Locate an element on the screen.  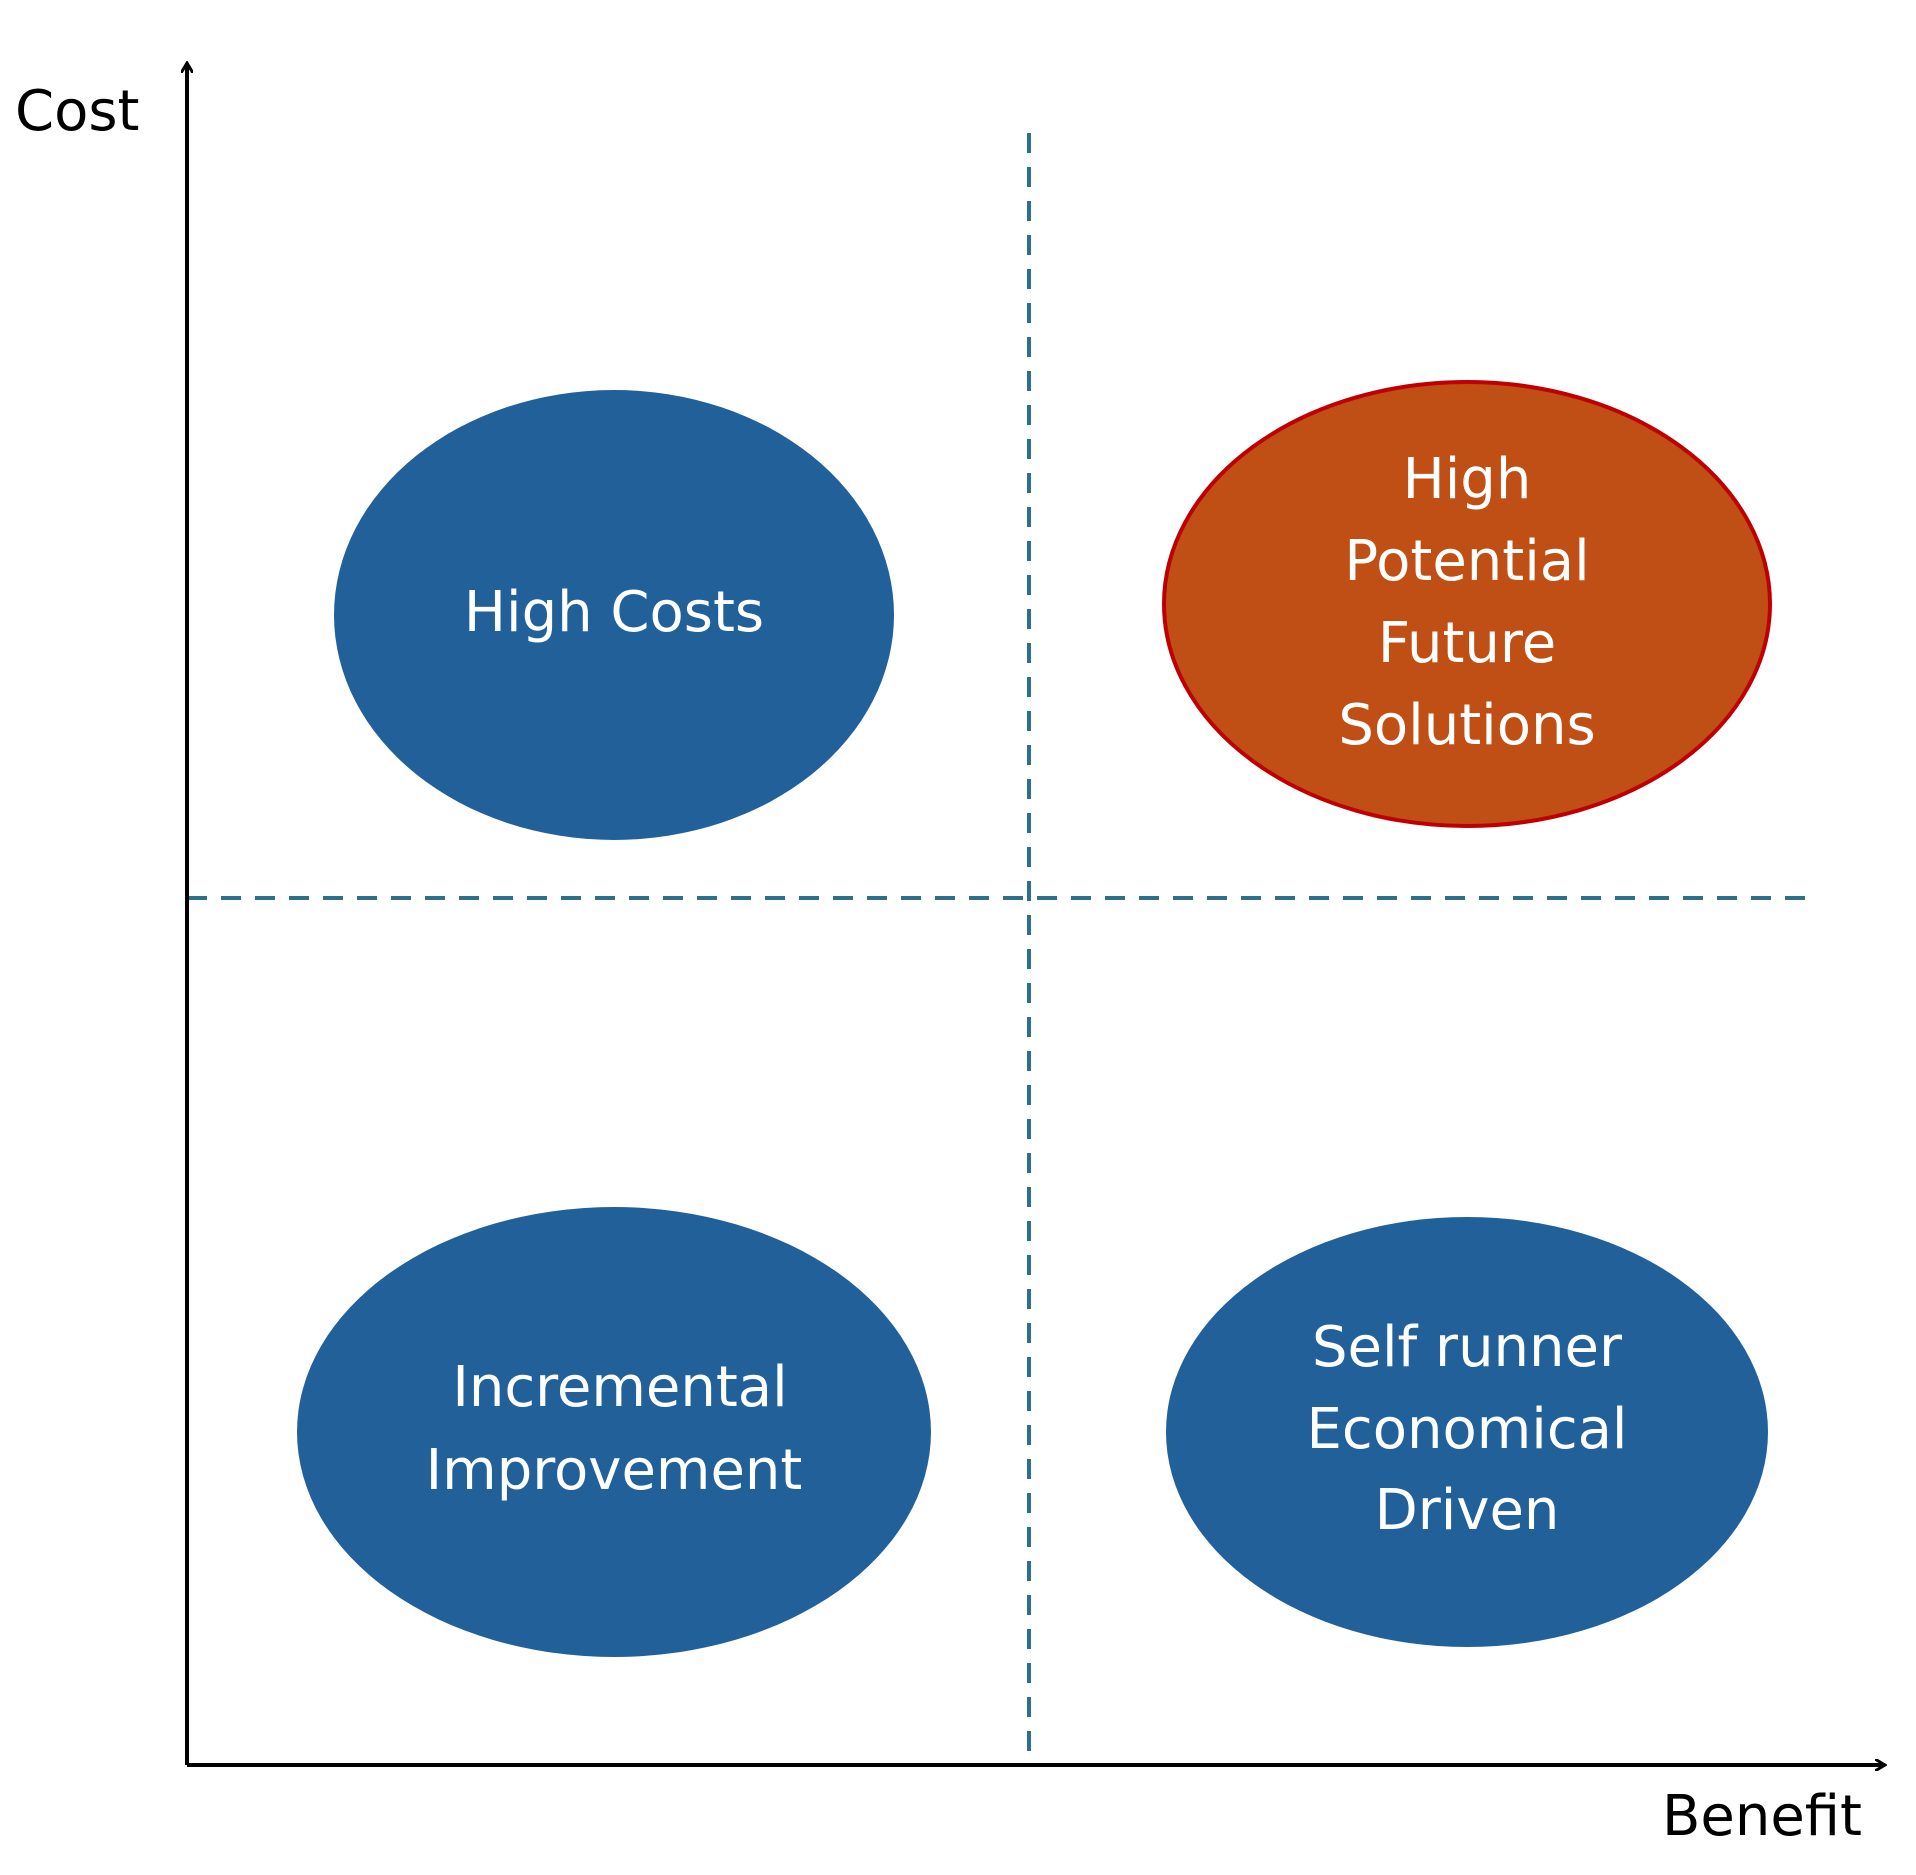
quadrant-label: High Costs is located at coordinates (614, 612).